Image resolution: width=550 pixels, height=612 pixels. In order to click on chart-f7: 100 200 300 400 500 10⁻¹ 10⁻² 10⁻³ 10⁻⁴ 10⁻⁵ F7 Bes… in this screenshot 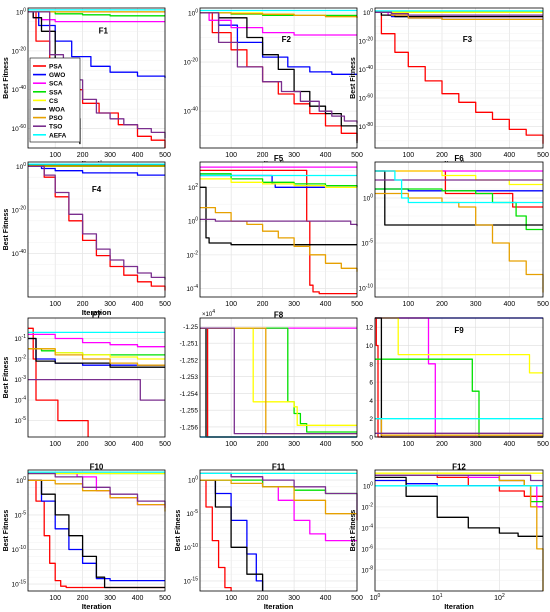, I will do `click(87, 379)`.